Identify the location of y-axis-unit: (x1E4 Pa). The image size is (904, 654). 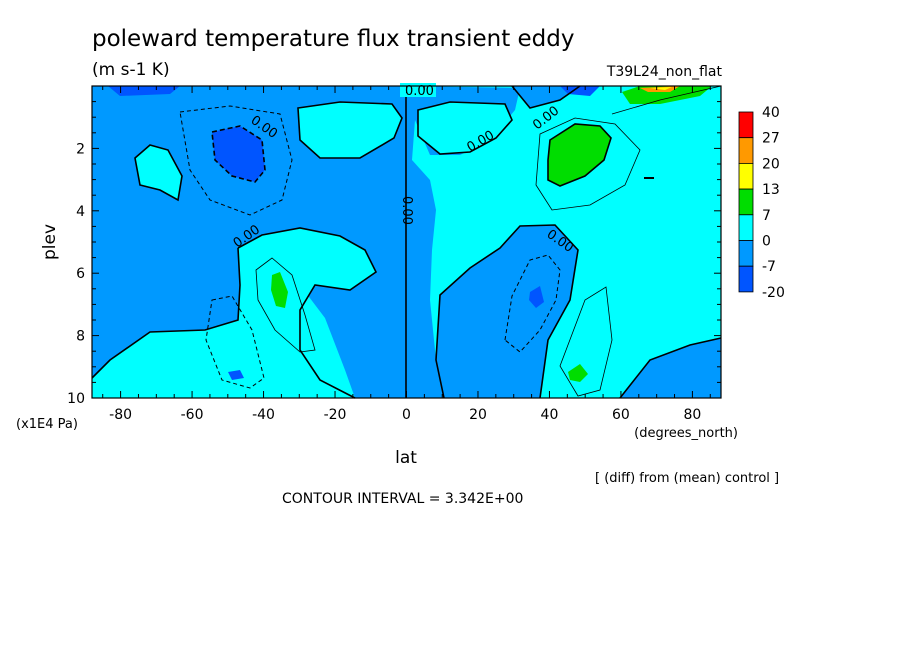
(47, 424).